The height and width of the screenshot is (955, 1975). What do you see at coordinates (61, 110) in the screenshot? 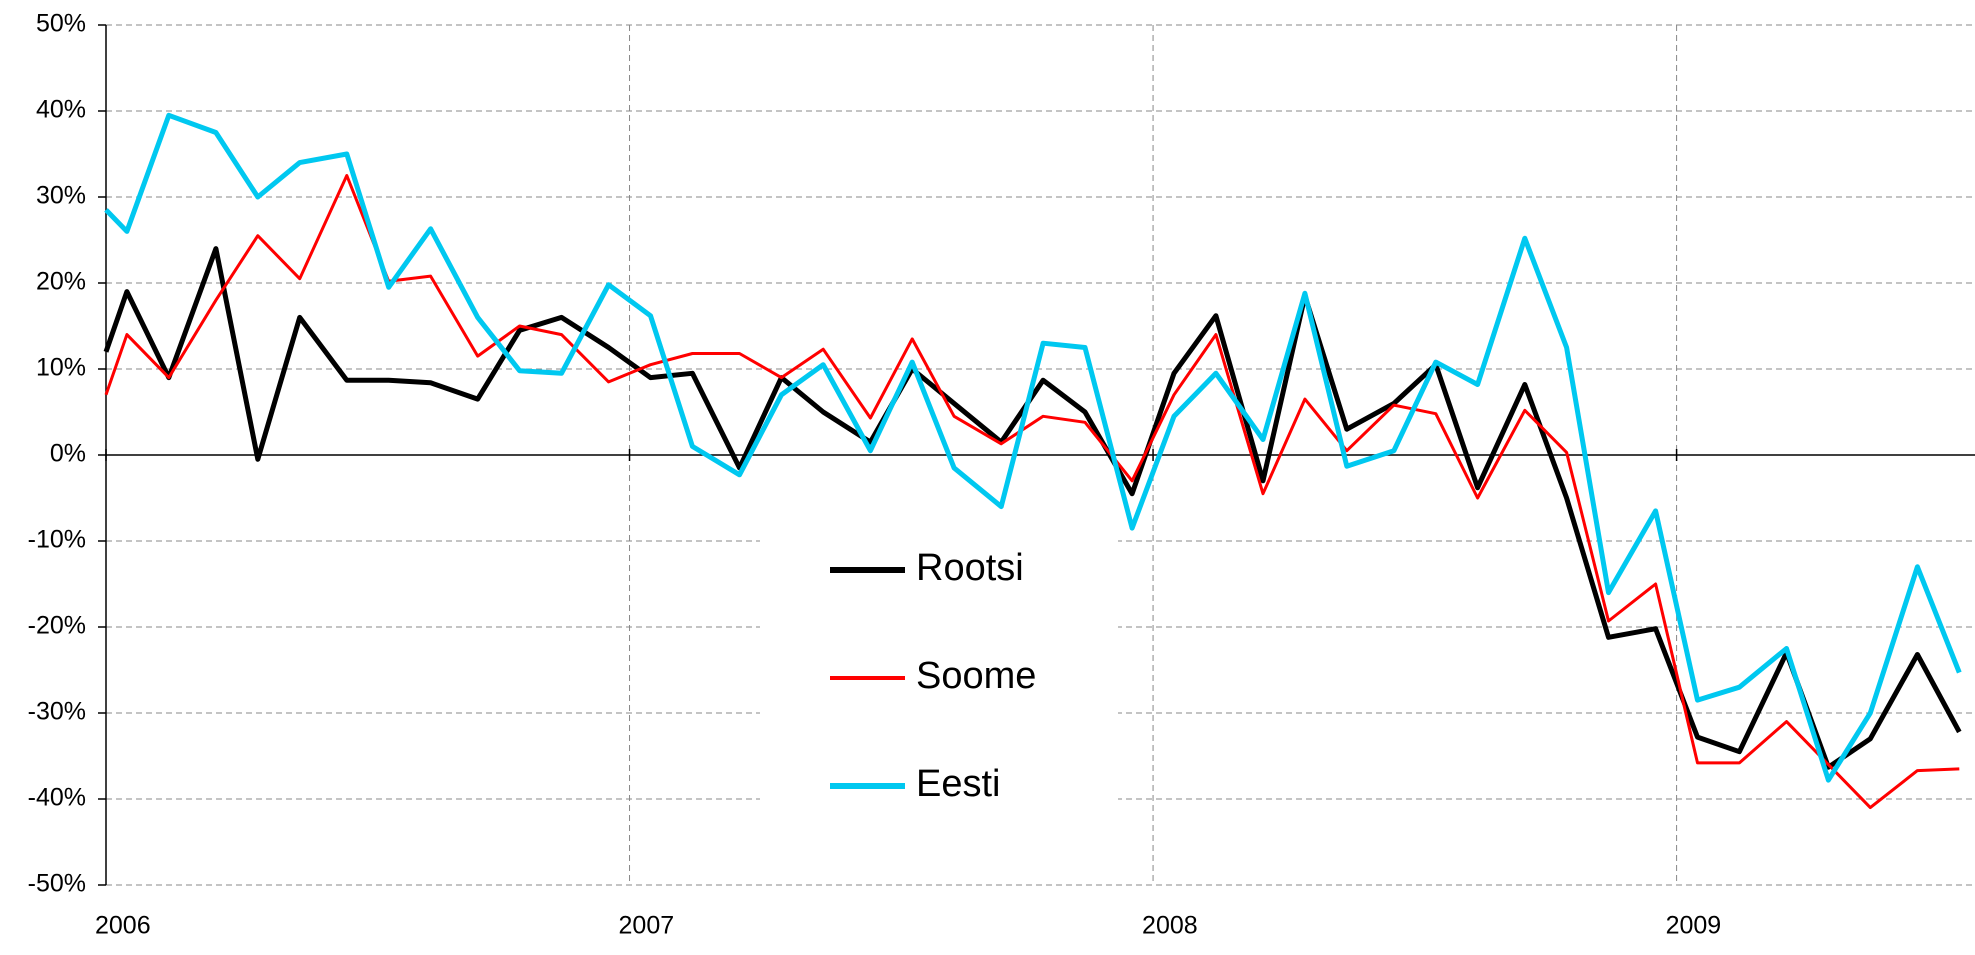
I see `y-tick-label: 40%` at bounding box center [61, 110].